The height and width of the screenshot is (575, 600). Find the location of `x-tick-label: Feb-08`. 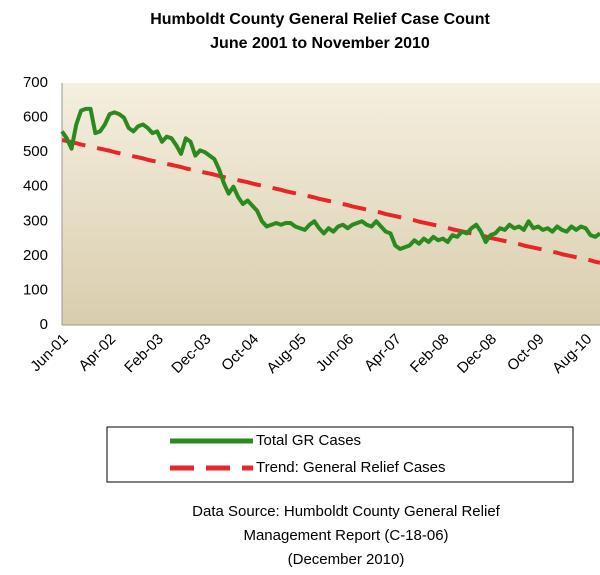

x-tick-label: Feb-08 is located at coordinates (430, 354).